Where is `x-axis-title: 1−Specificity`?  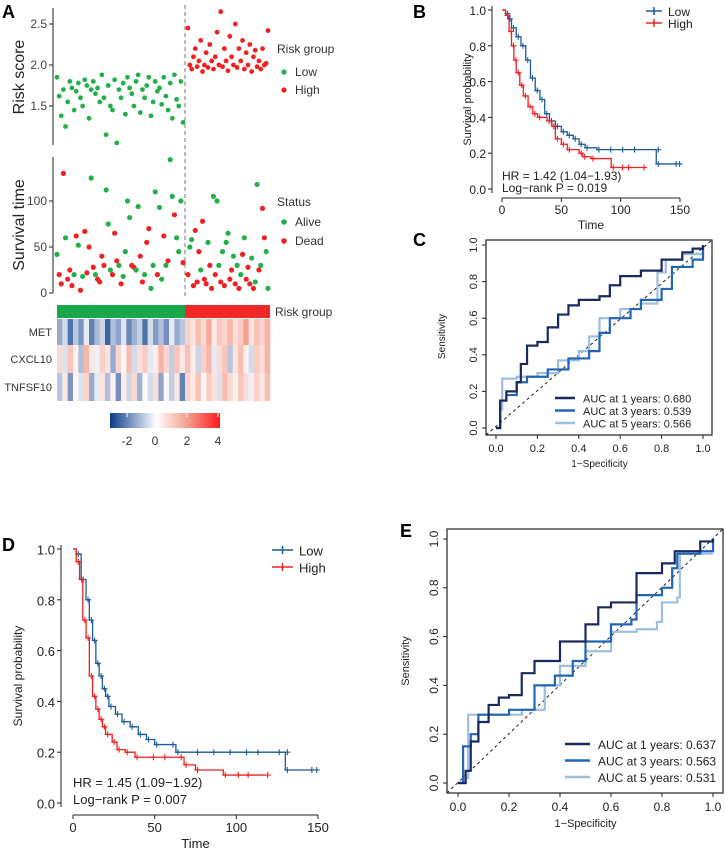 x-axis-title: 1−Specificity is located at coordinates (585, 824).